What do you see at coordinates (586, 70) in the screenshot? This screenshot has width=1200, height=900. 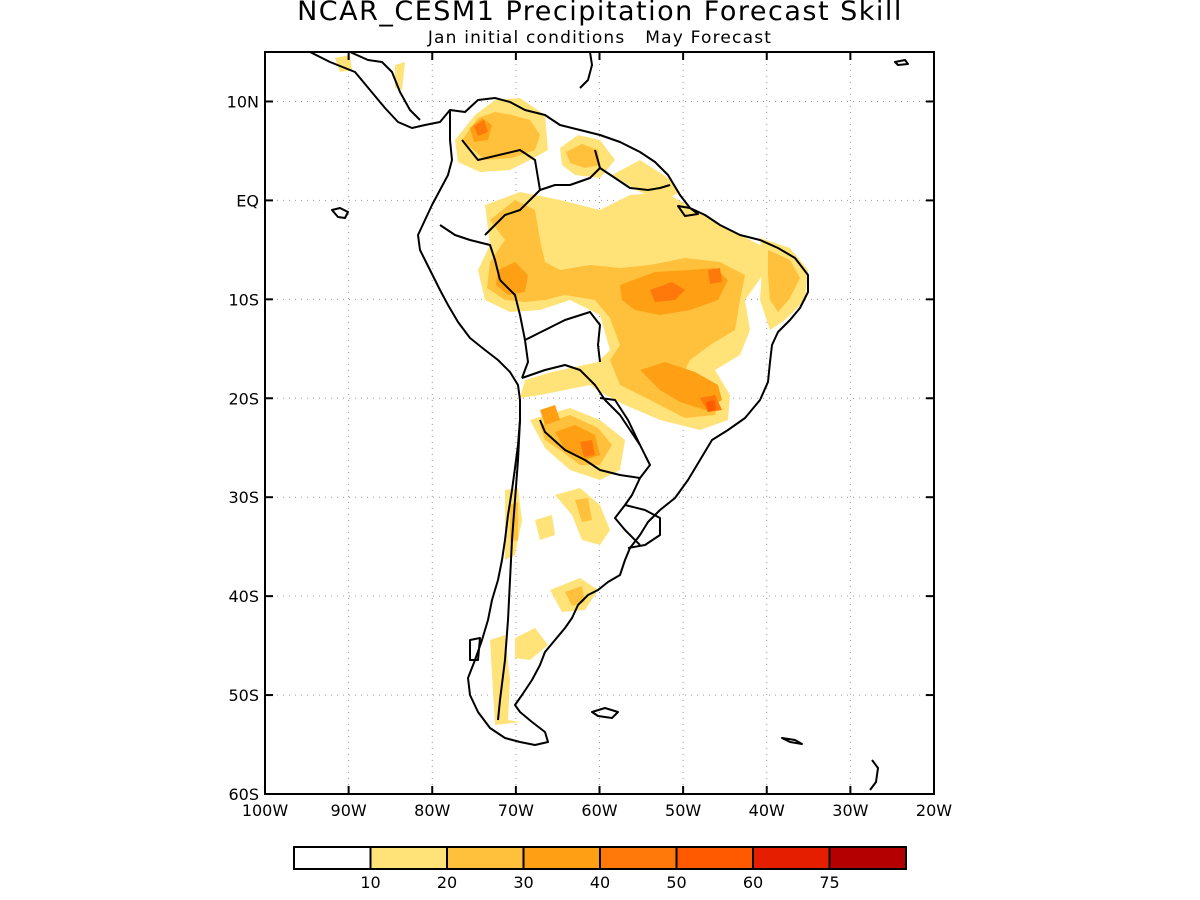 I see `coastline-caribbean-islands` at bounding box center [586, 70].